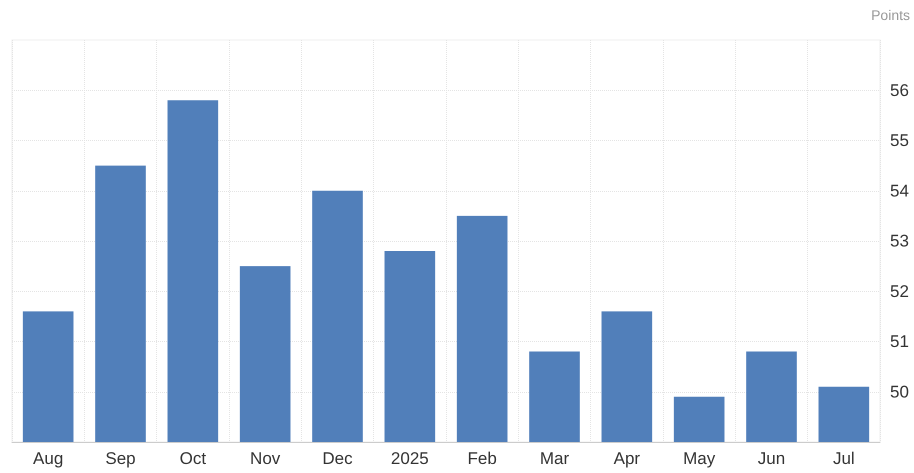 This screenshot has width=914, height=473. I want to click on x-tick-label: Mar, so click(555, 458).